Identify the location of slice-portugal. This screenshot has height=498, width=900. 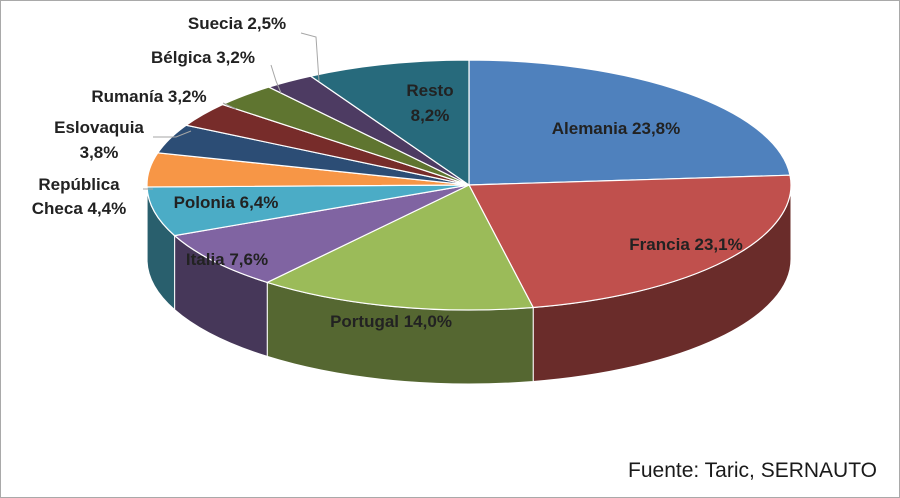
(400, 247).